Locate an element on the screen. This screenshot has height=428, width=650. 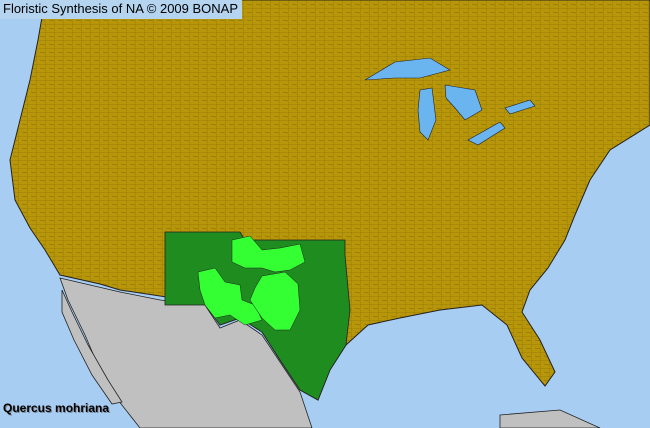
county-presence-nm is located at coordinates (230, 296).